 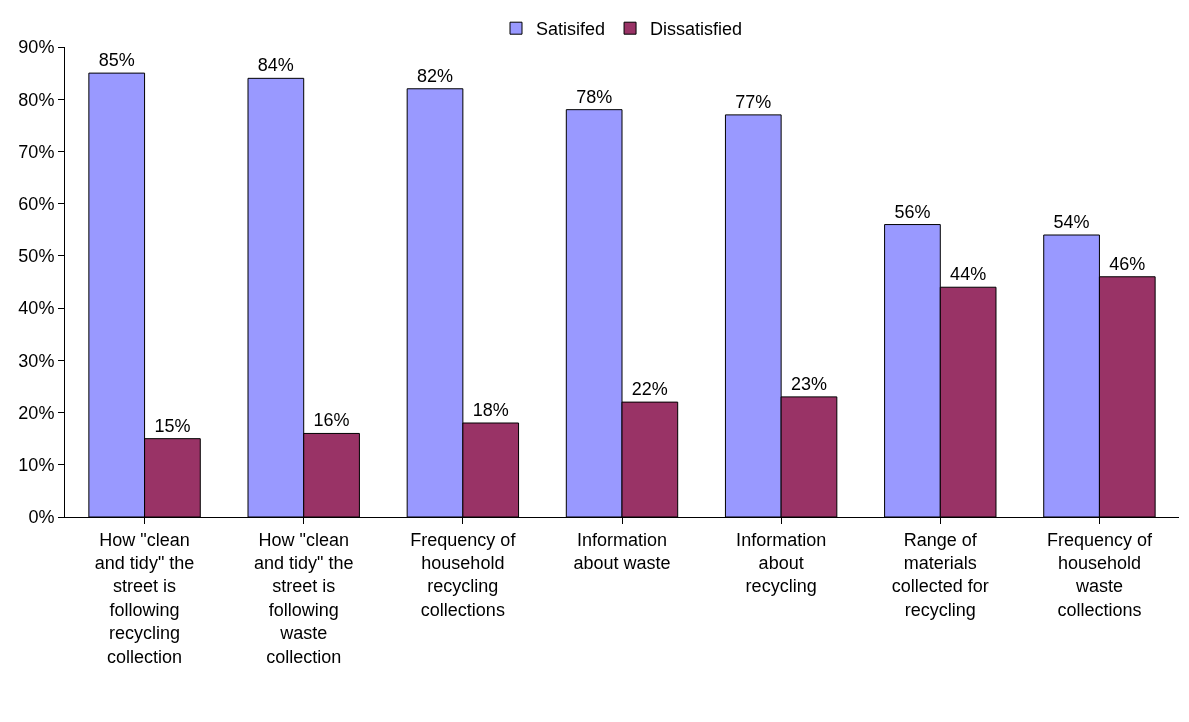 I want to click on y-tick-label: 0%, so click(x=41, y=517).